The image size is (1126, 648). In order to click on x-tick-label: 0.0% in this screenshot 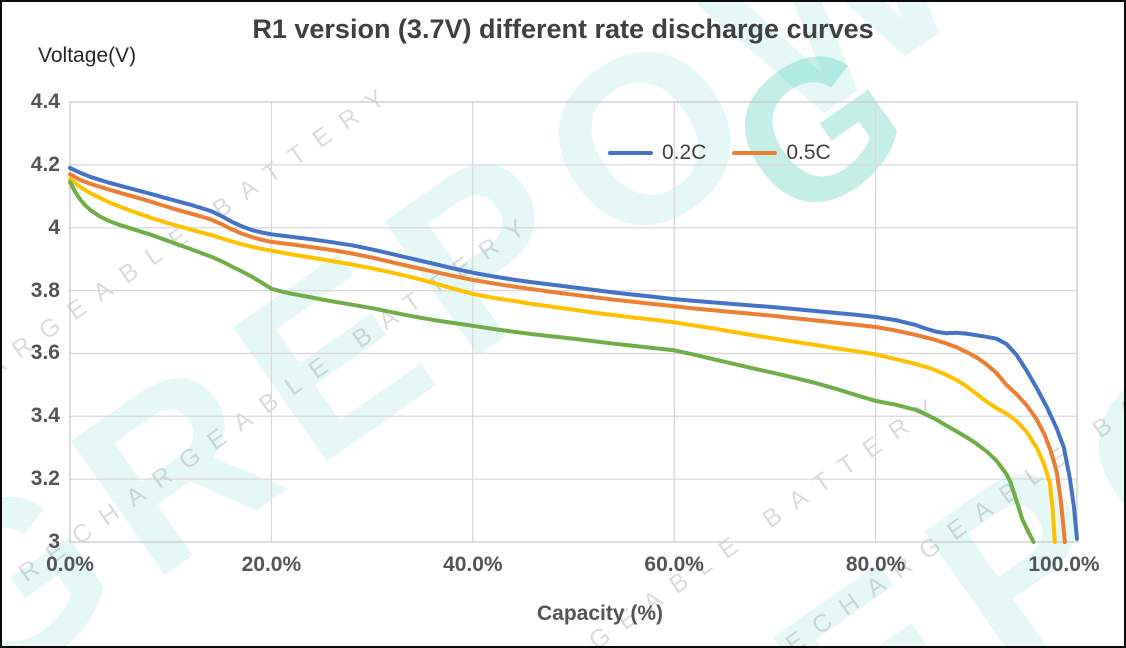, I will do `click(70, 564)`.